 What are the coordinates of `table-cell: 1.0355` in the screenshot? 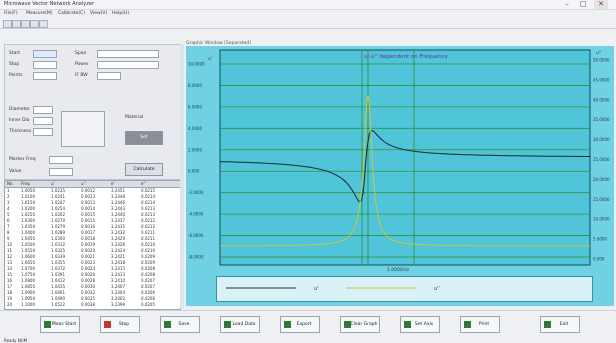 It's located at (58, 262).